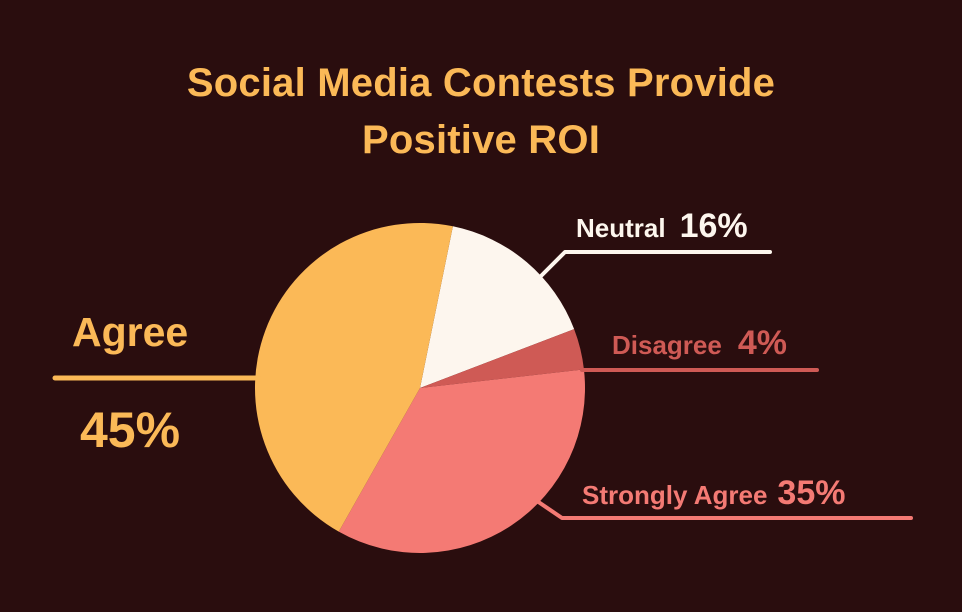 The width and height of the screenshot is (962, 612). Describe the element at coordinates (675, 495) in the screenshot. I see `label-strongly-agree-name: Strongly Agree` at that location.